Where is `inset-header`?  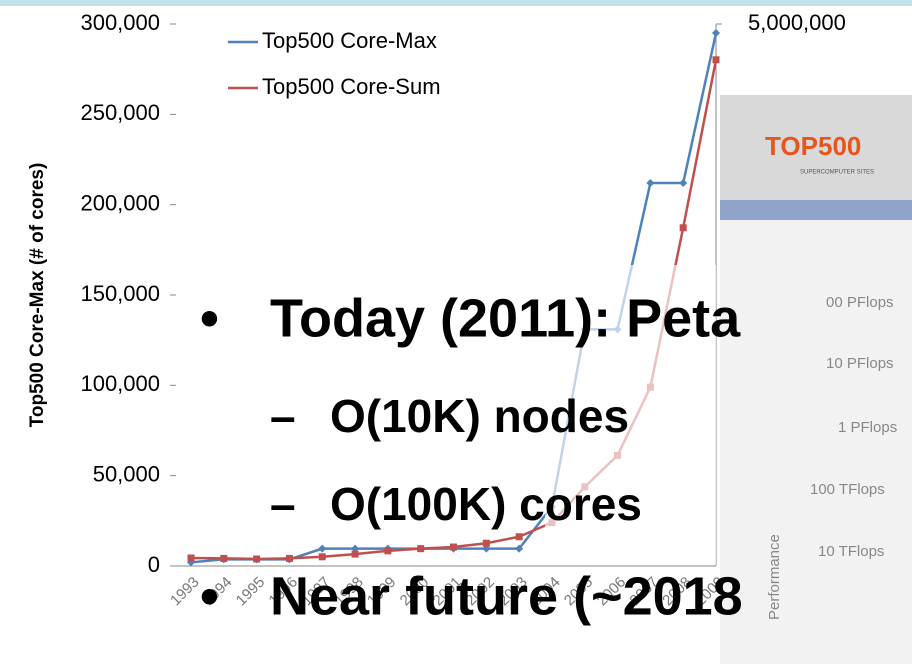 inset-header is located at coordinates (816, 157).